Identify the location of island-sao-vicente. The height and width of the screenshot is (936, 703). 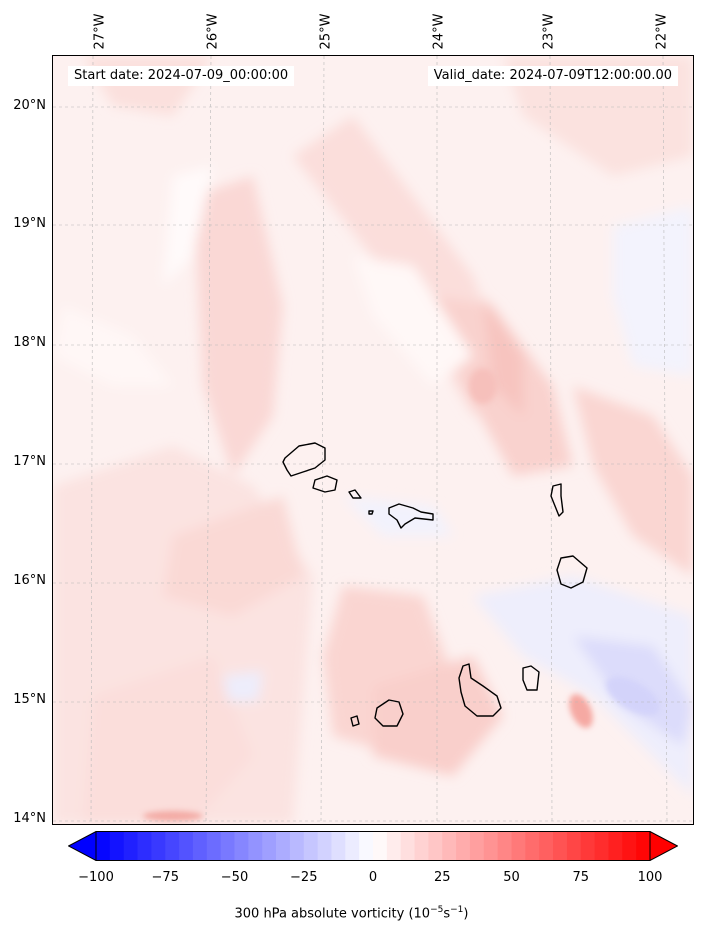
(325, 484).